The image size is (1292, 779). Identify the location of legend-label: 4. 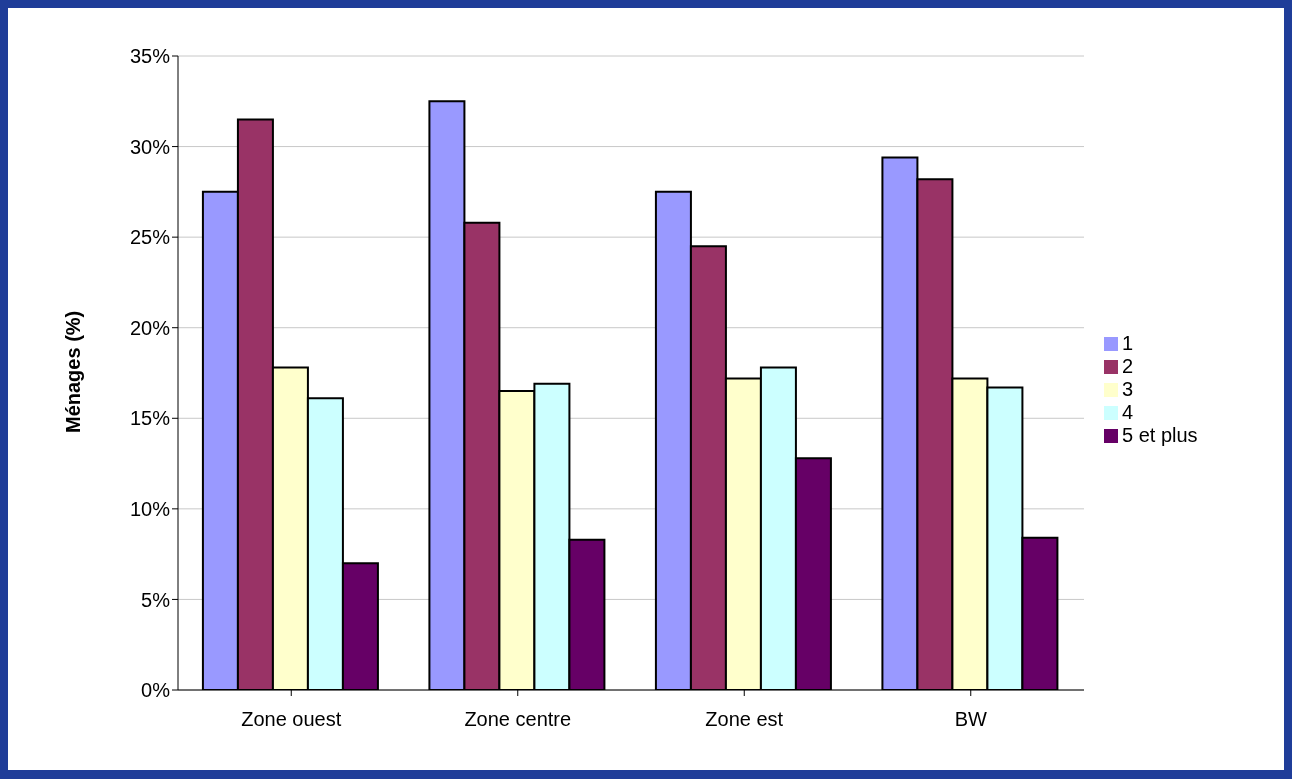
(1128, 411).